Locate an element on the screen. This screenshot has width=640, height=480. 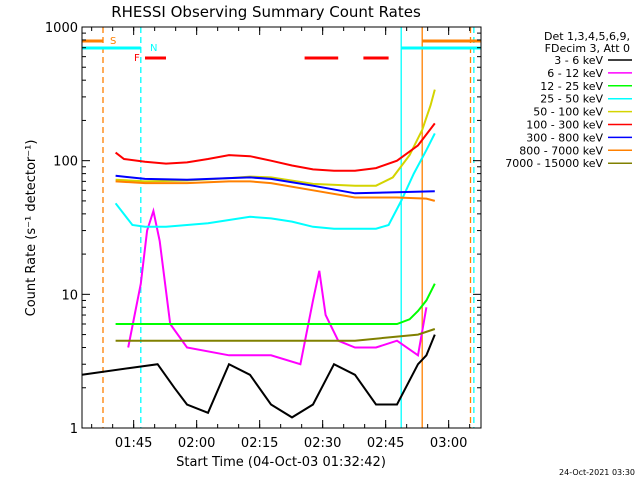
annotation-s: S is located at coordinates (113, 41).